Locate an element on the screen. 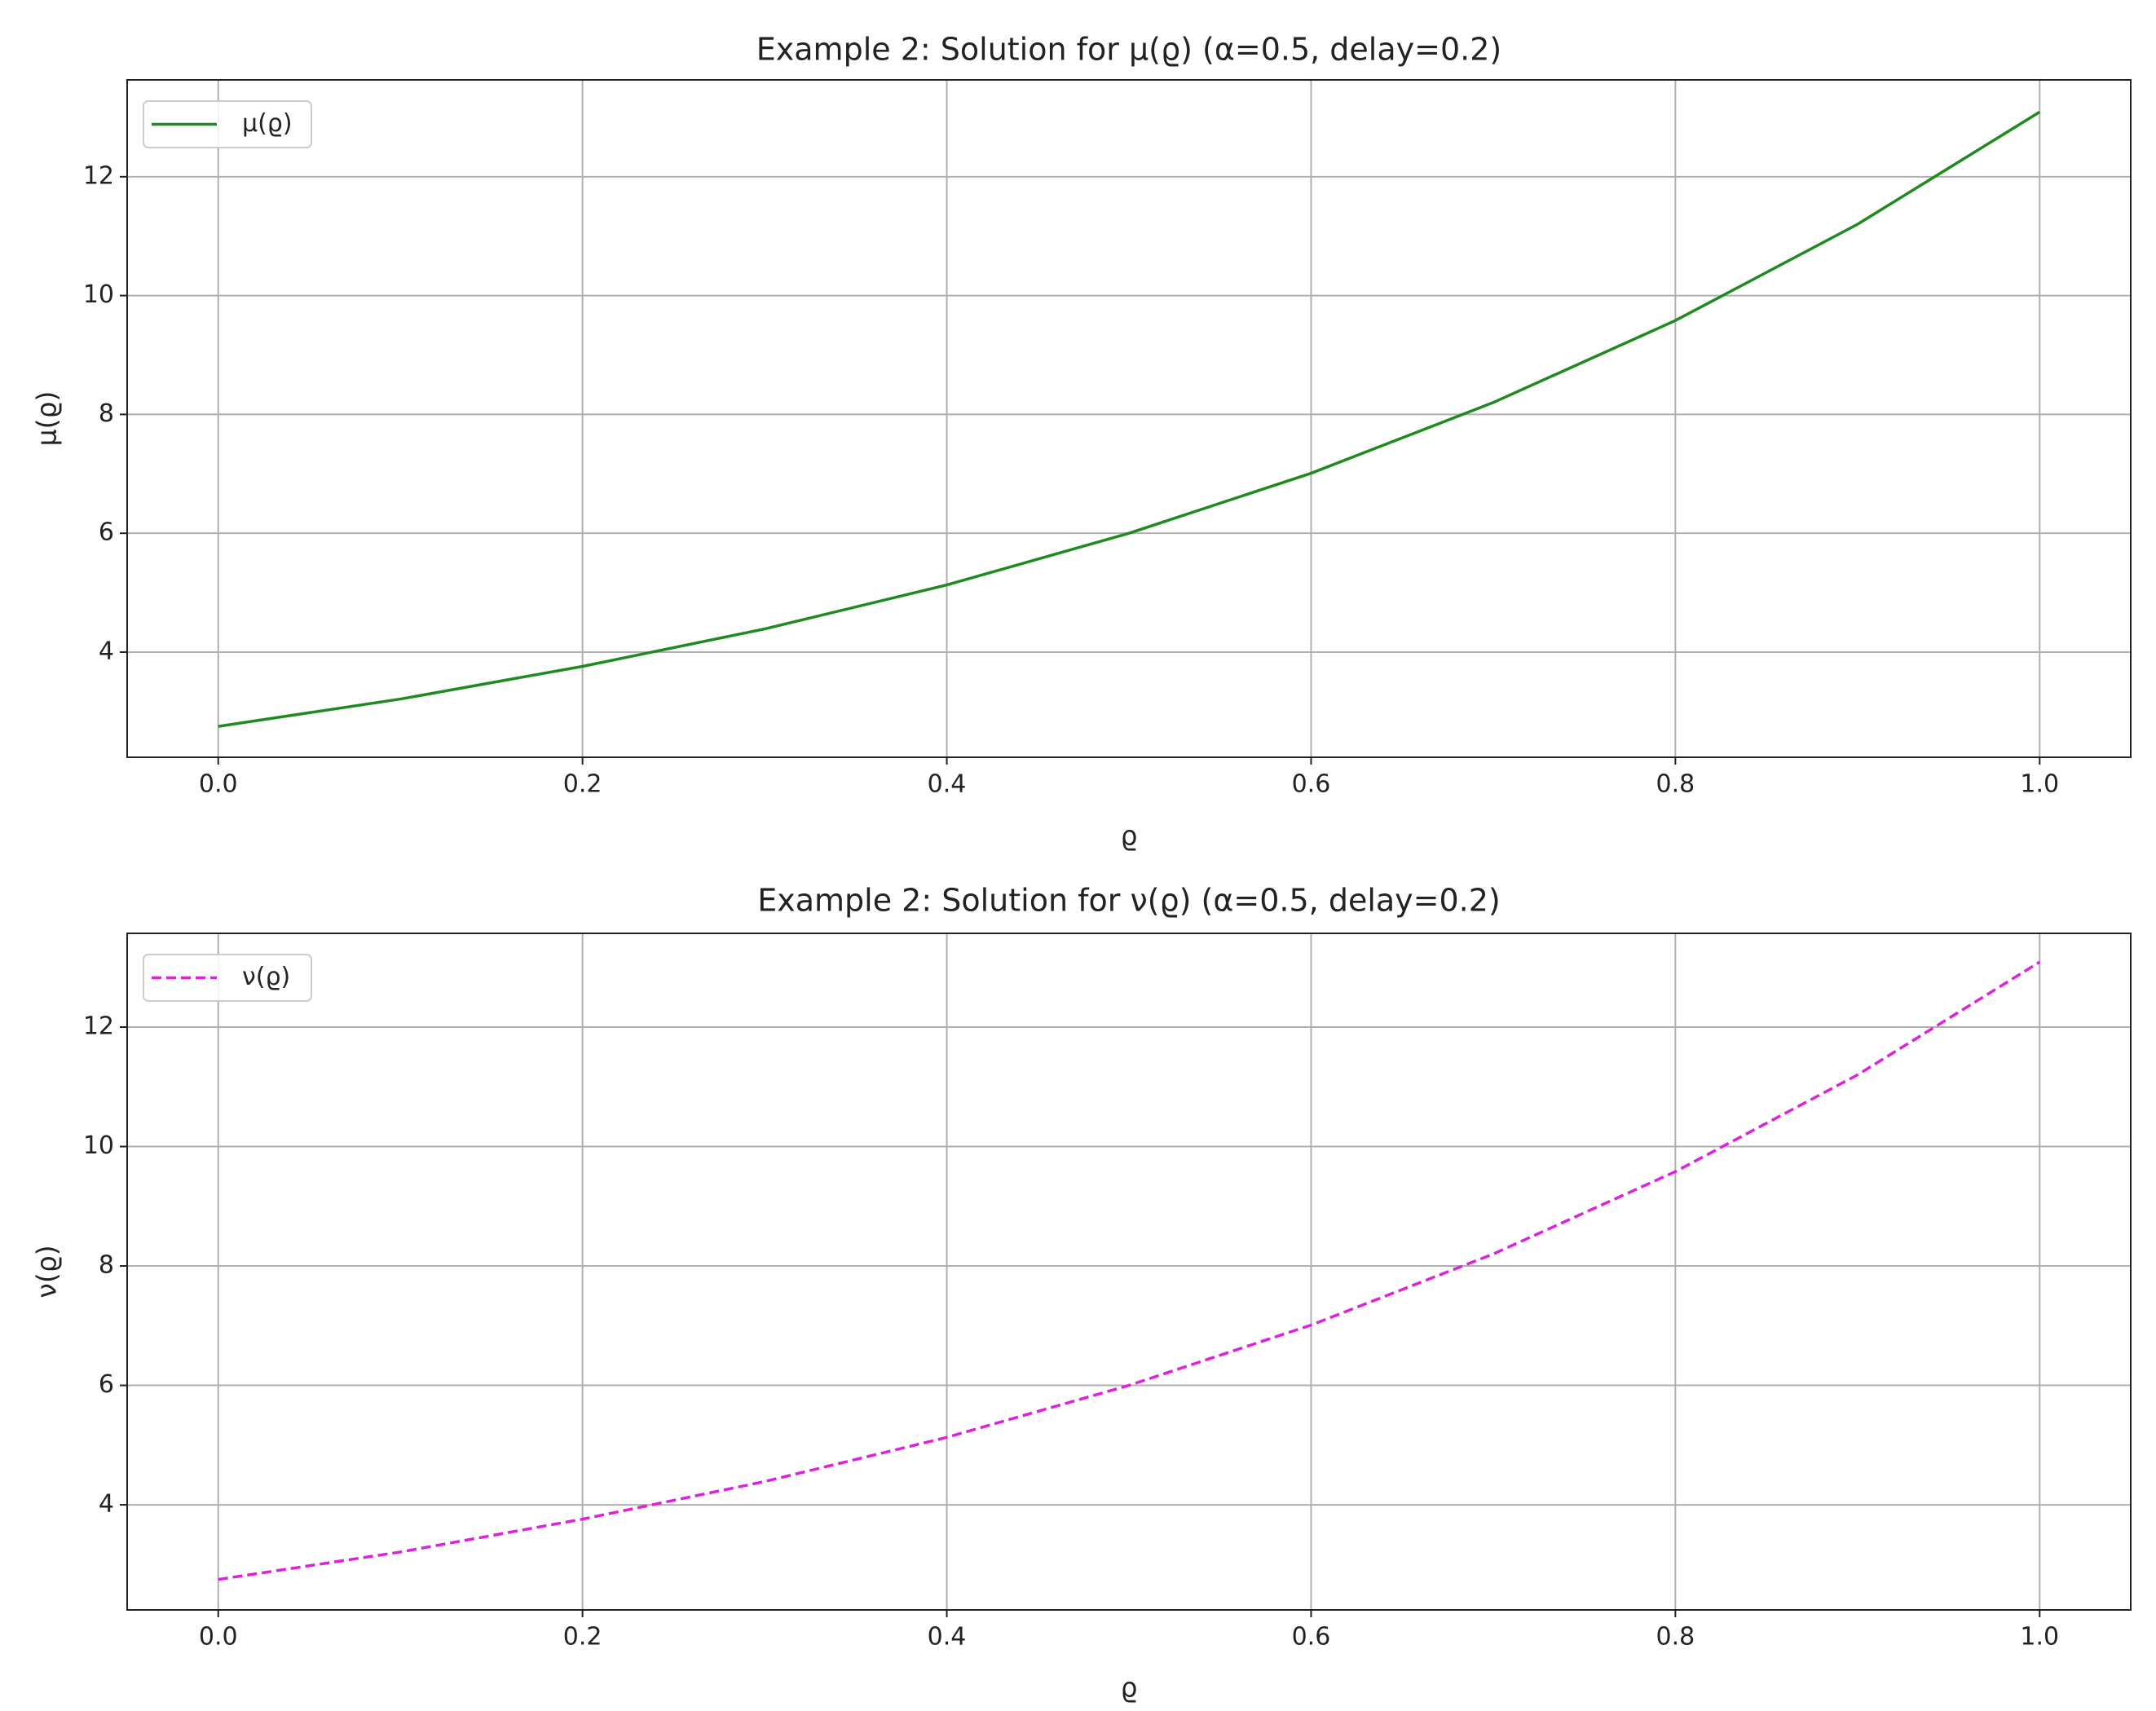  y-axis-label: μ(ϱ) is located at coordinates (47, 419).